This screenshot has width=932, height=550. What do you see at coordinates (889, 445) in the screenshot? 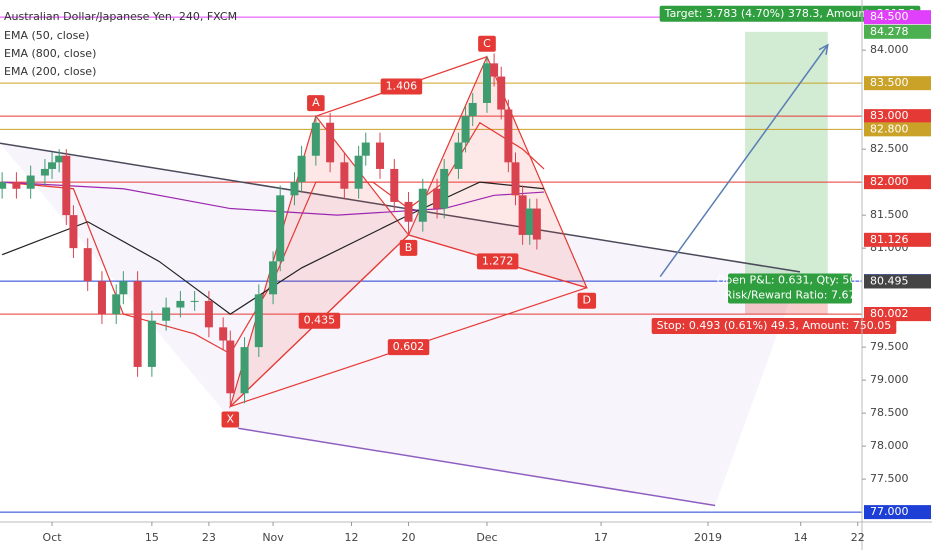
I see `y-tick-label: 78.000` at bounding box center [889, 445].